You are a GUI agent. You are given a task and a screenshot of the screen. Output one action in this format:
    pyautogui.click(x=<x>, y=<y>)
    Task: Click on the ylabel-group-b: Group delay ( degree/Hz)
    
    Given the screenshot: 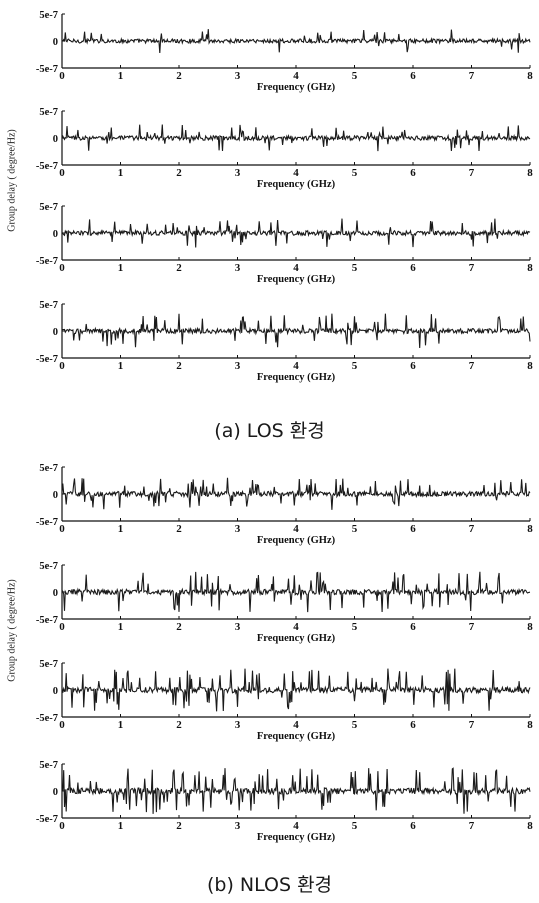 What is the action you would take?
    pyautogui.click(x=12, y=630)
    